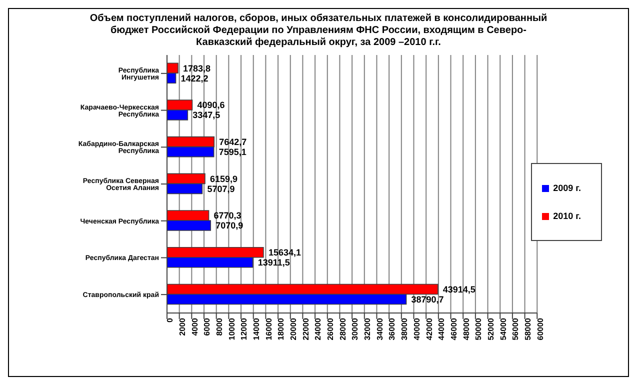 The width and height of the screenshot is (639, 387). What do you see at coordinates (230, 225) in the screenshot?
I see `data-label: 7070,9` at bounding box center [230, 225].